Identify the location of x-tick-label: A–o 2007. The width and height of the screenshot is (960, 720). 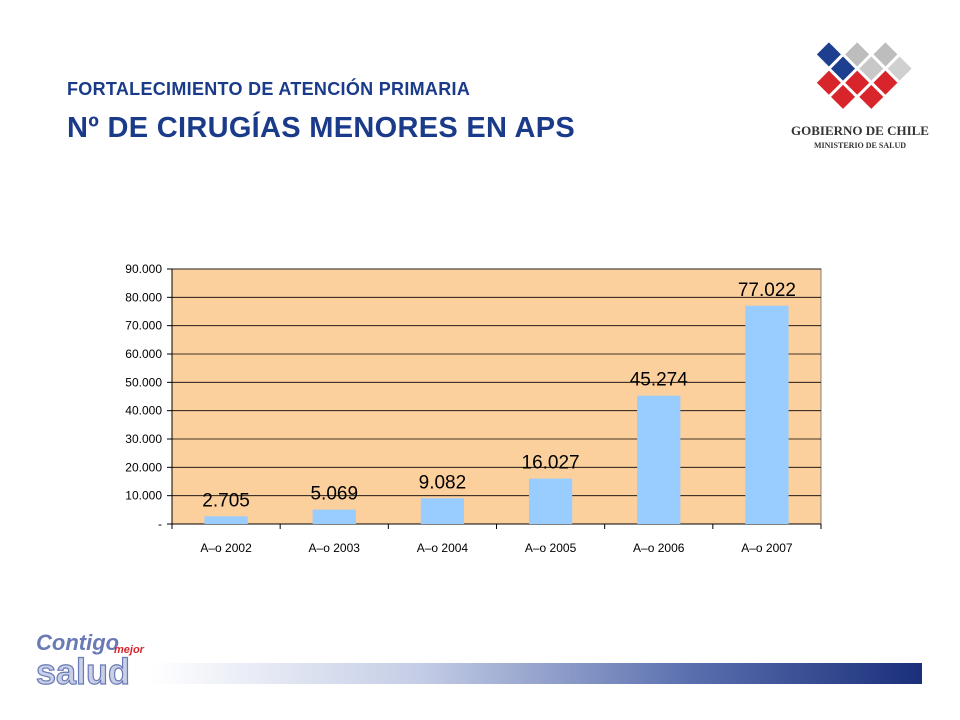
(767, 548).